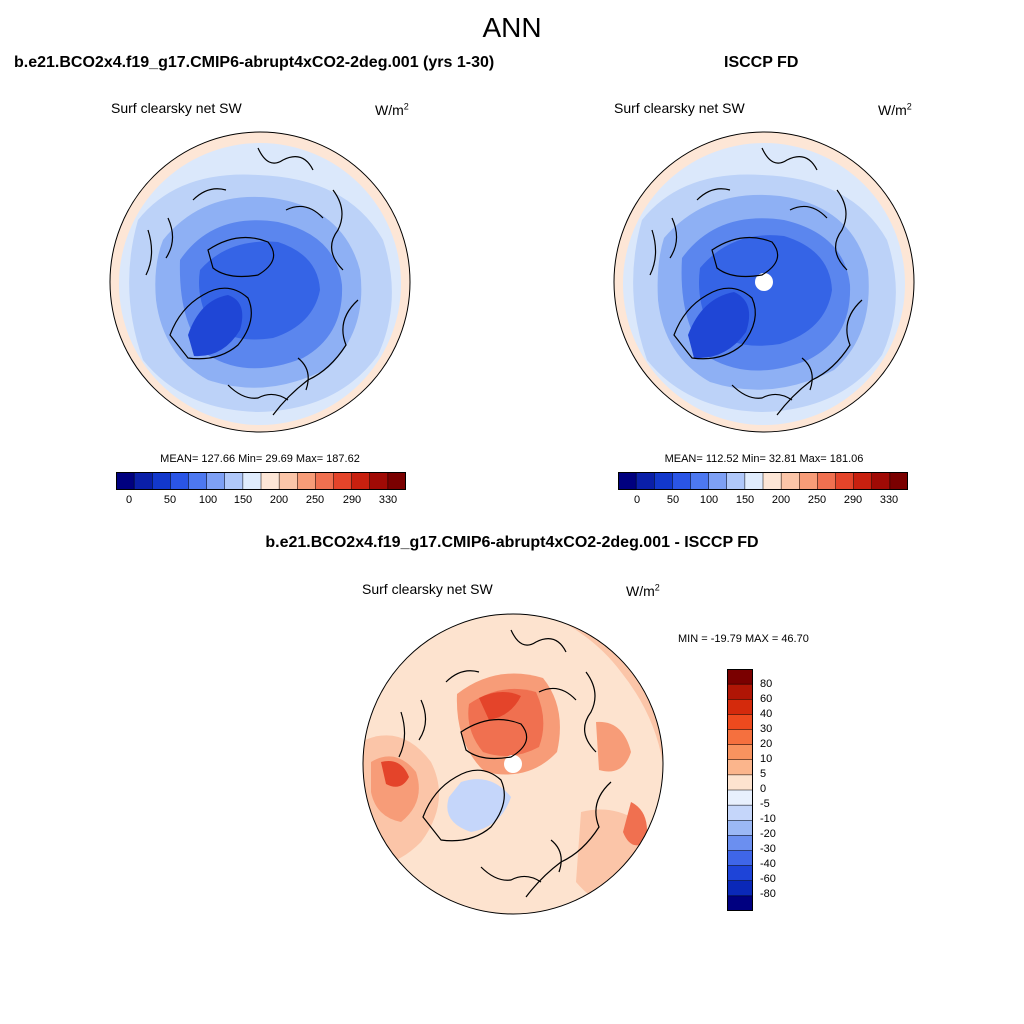 The image size is (1024, 1024). What do you see at coordinates (889, 500) in the screenshot?
I see `right-tick-label: 330` at bounding box center [889, 500].